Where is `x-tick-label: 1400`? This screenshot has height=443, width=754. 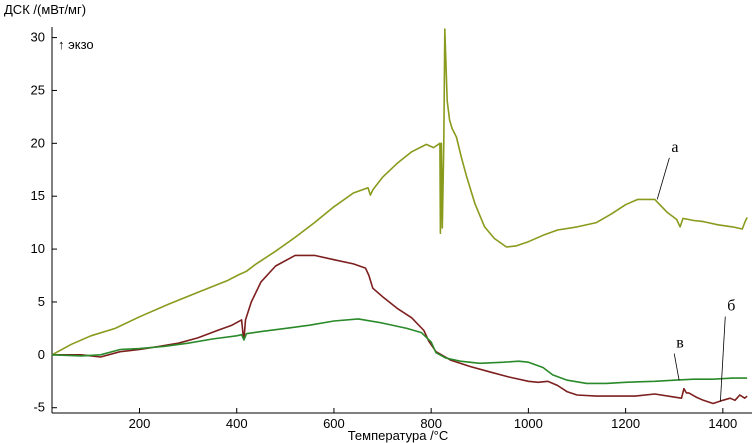 x-tick-label: 1400 is located at coordinates (722, 423).